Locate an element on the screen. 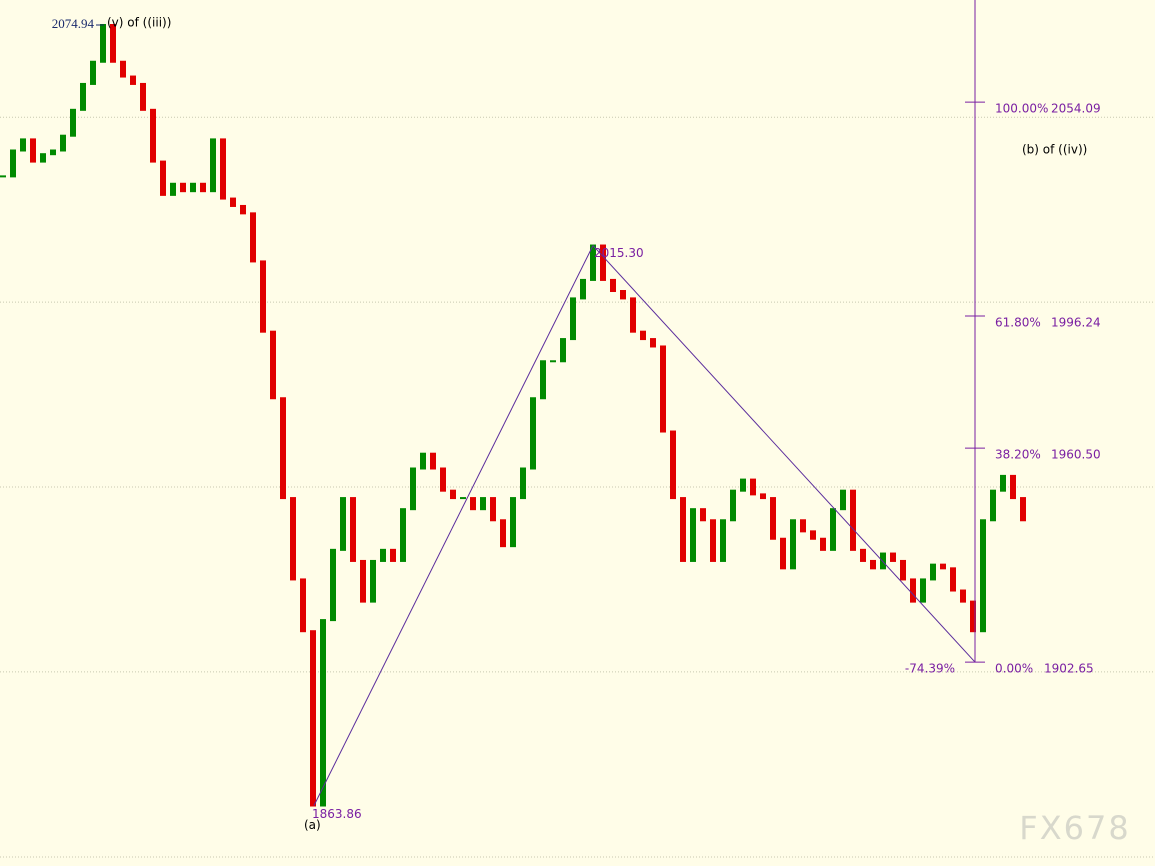 The image size is (1155, 866). fib-percent: 0.00% is located at coordinates (1014, 669).